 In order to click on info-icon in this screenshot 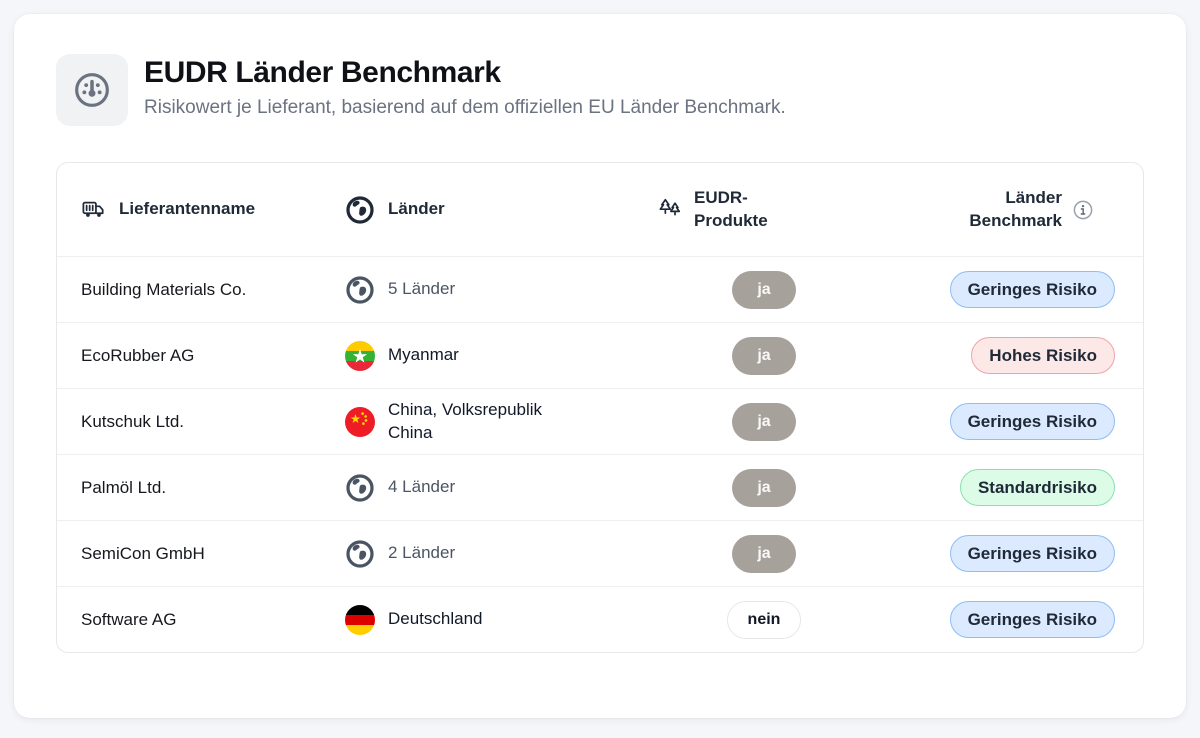, I will do `click(1083, 210)`.